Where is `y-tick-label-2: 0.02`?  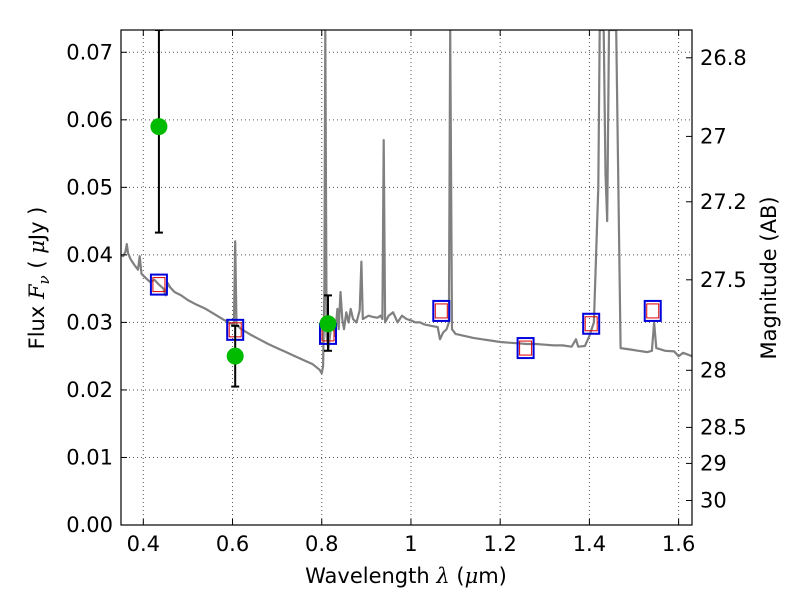 y-tick-label-2: 0.02 is located at coordinates (89, 390).